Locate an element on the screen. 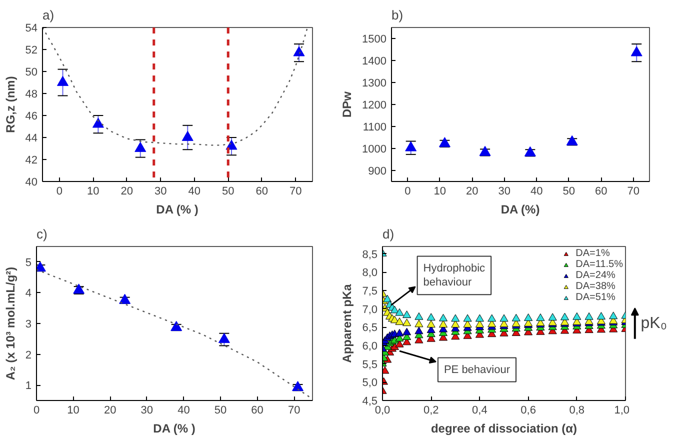  x-axis-title: degree of dissociation (α) is located at coordinates (504, 429).